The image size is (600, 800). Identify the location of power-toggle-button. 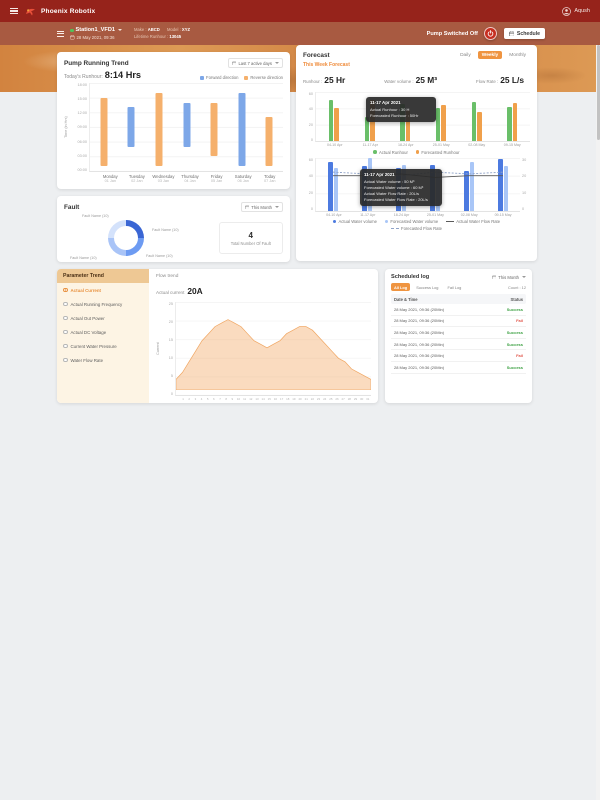
(490, 33).